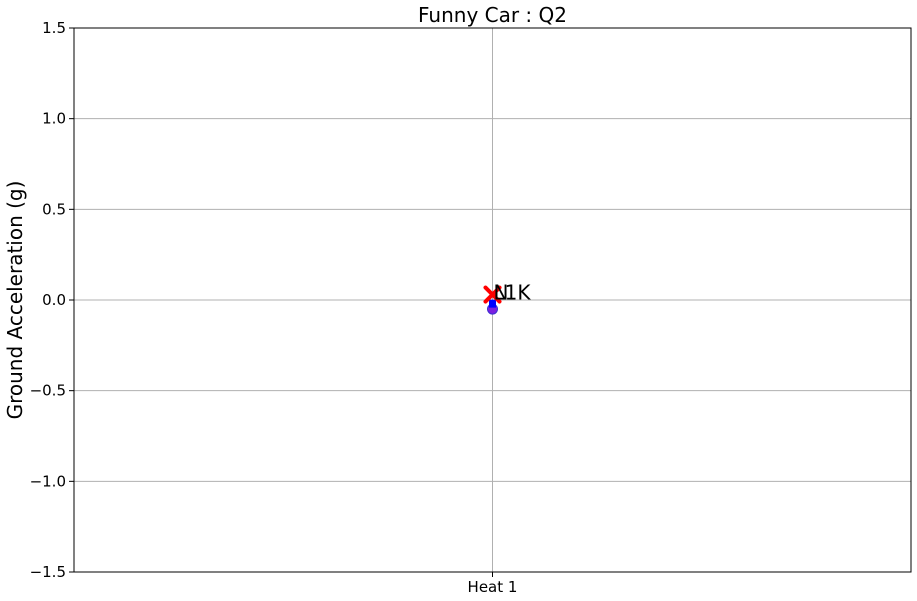  Describe the element at coordinates (492, 303) in the screenshot. I see `data-point-square` at that location.